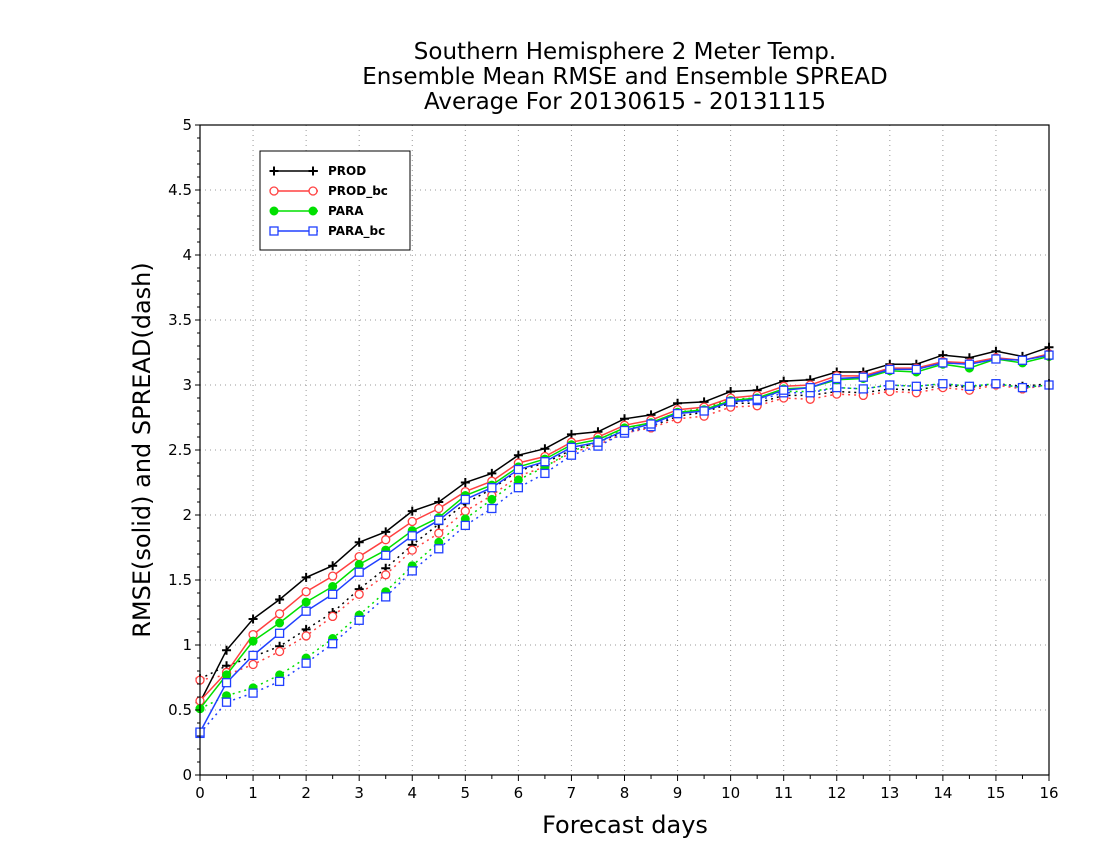 The image size is (1100, 850). What do you see at coordinates (142, 450) in the screenshot?
I see `y-axis-label: RMSE(solid) and SPREAD(dash)` at bounding box center [142, 450].